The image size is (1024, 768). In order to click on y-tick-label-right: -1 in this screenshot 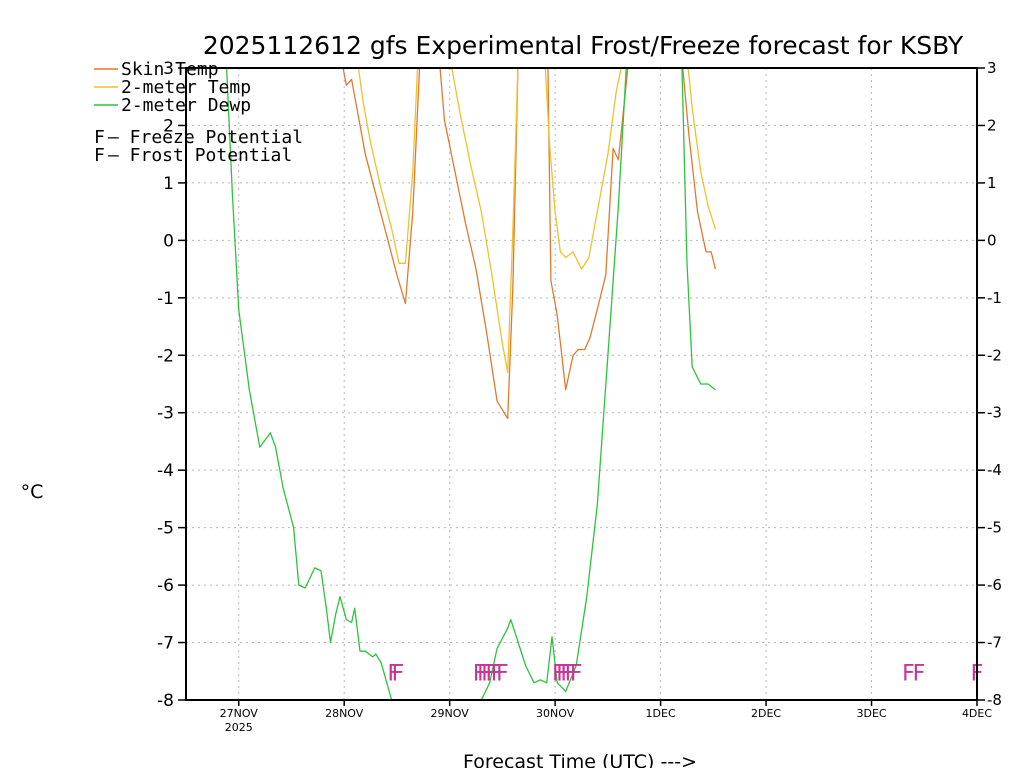, I will do `click(994, 298)`.